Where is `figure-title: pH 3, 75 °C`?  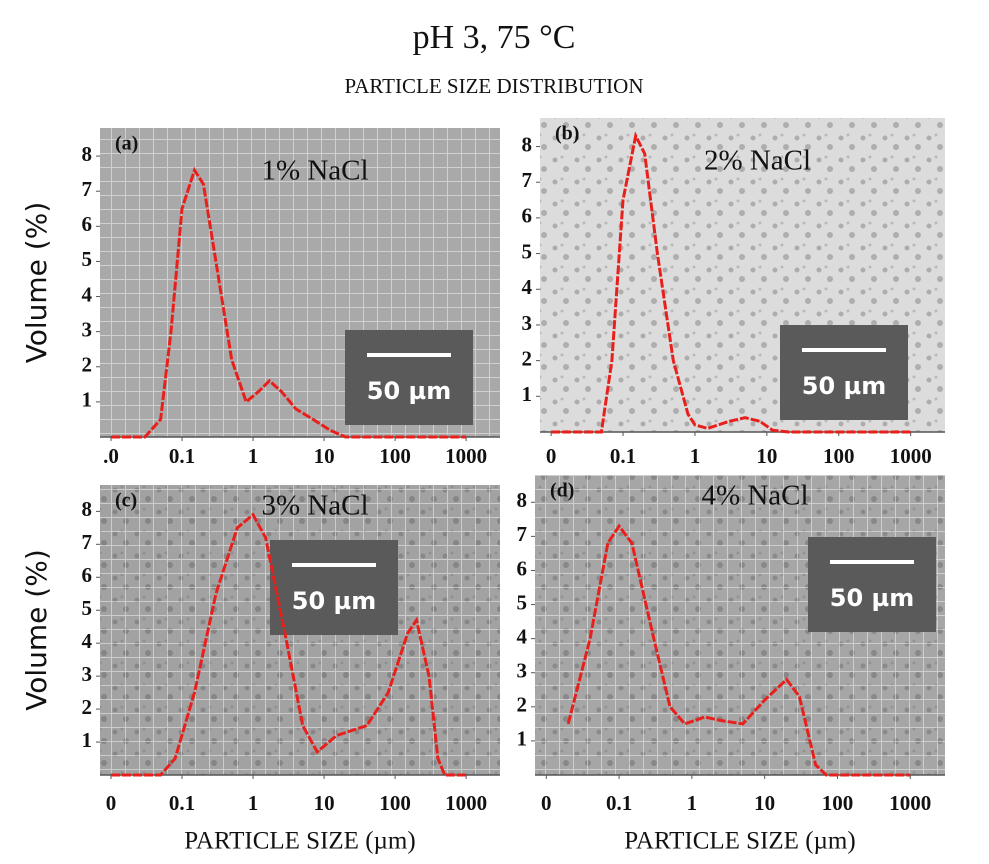 figure-title: pH 3, 75 °C is located at coordinates (494, 37).